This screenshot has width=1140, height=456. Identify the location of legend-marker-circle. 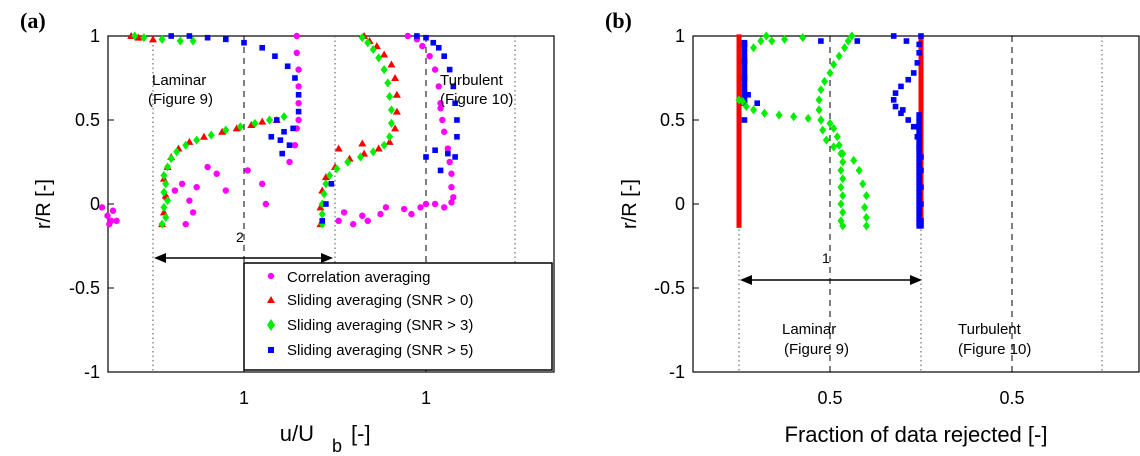
(271, 276).